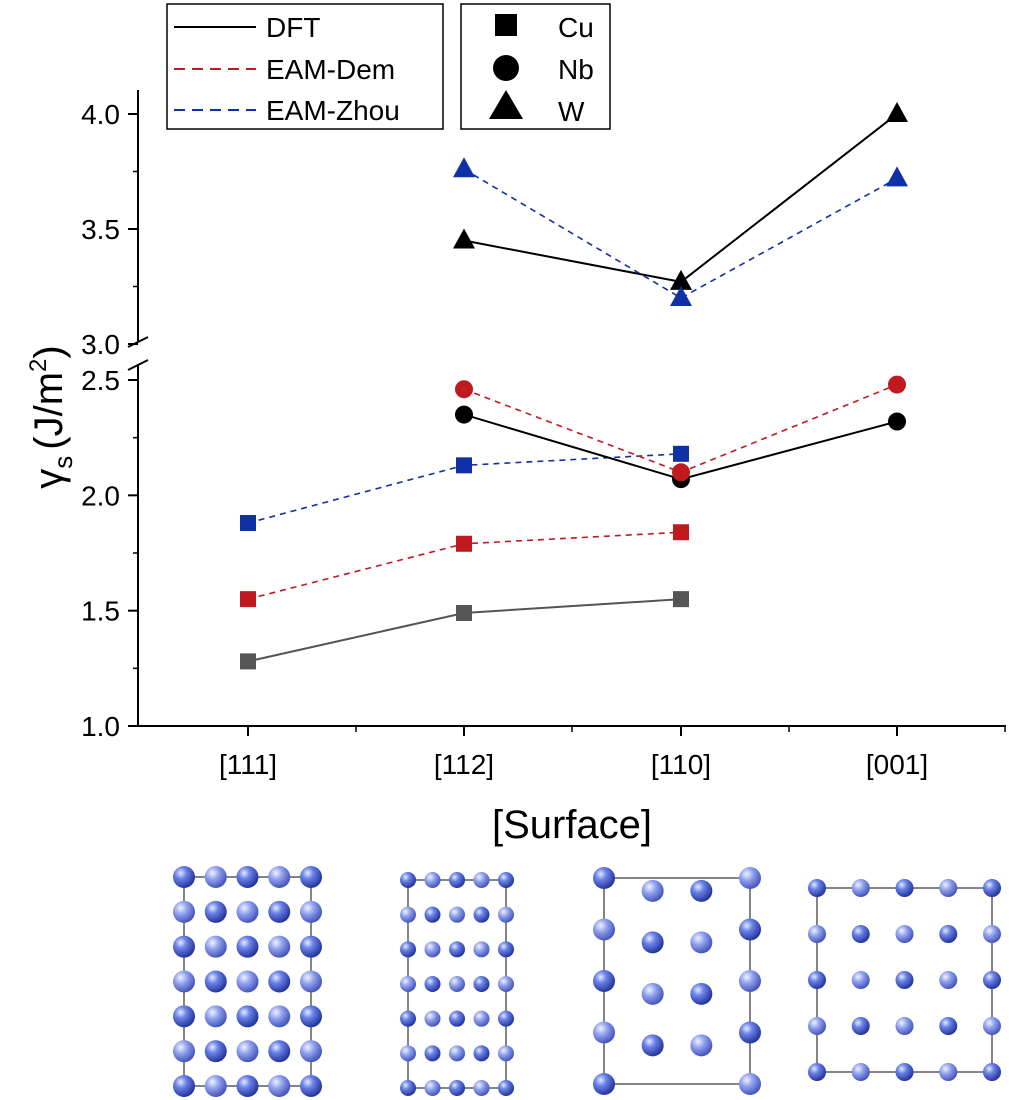 The height and width of the screenshot is (1100, 1009). Describe the element at coordinates (293, 27) in the screenshot. I see `legend-label-dft: DFT` at that location.